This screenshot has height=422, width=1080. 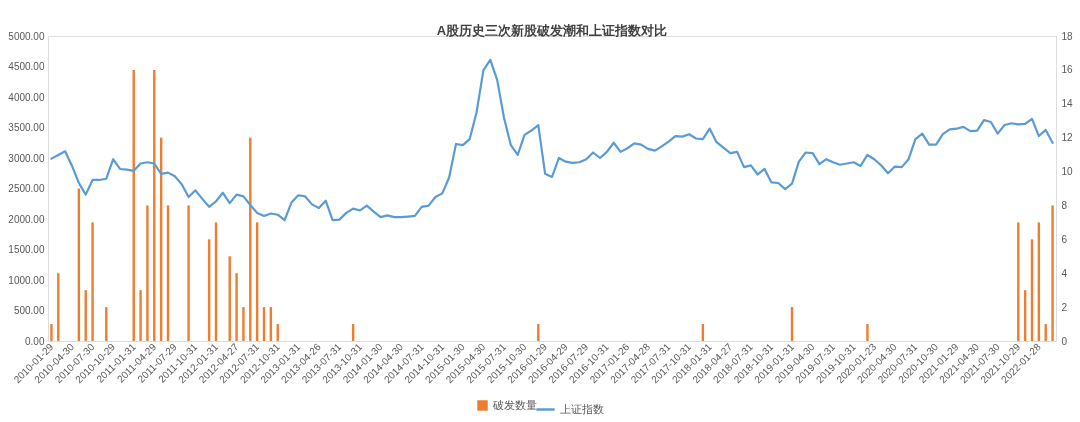 I want to click on y-tick-label: 0.00, so click(x=35, y=341).